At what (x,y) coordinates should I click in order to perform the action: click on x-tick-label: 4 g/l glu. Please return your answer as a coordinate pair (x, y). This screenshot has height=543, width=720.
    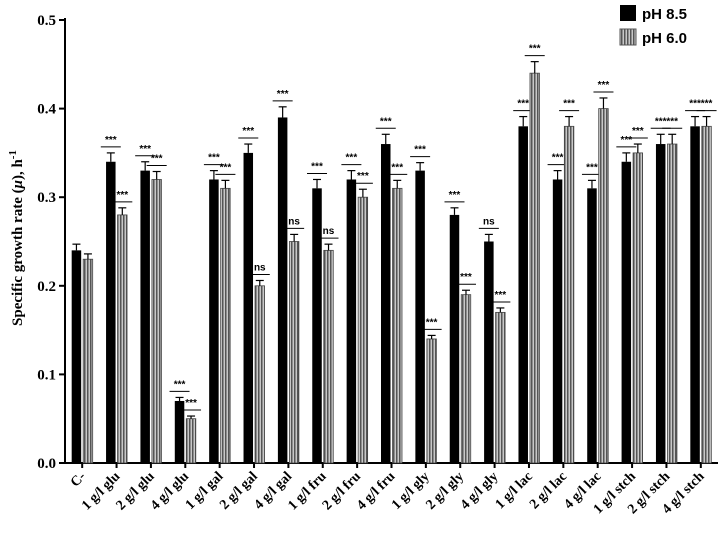
    Looking at the image, I should click on (170, 491).